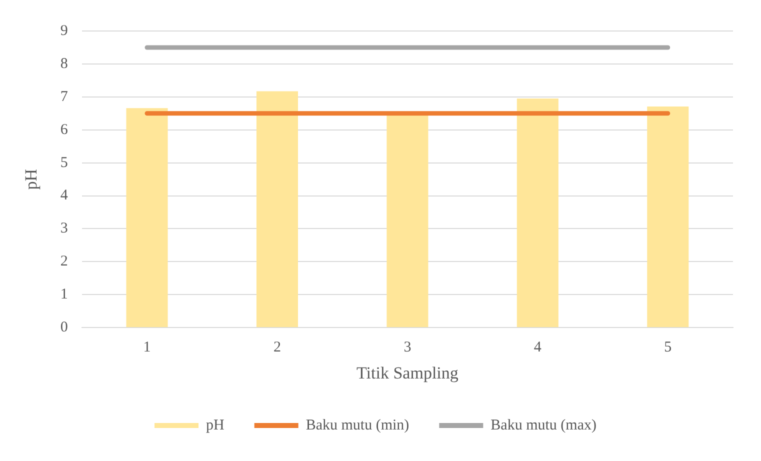 The image size is (761, 461). Describe the element at coordinates (147, 348) in the screenshot. I see `x-tick-label: 1` at that location.